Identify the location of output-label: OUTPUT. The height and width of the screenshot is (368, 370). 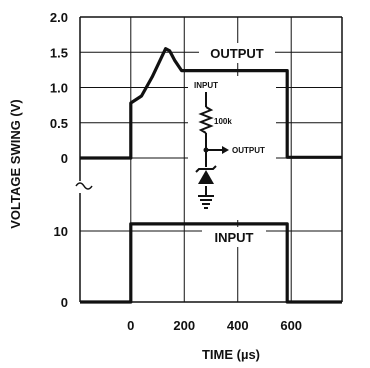
(237, 53).